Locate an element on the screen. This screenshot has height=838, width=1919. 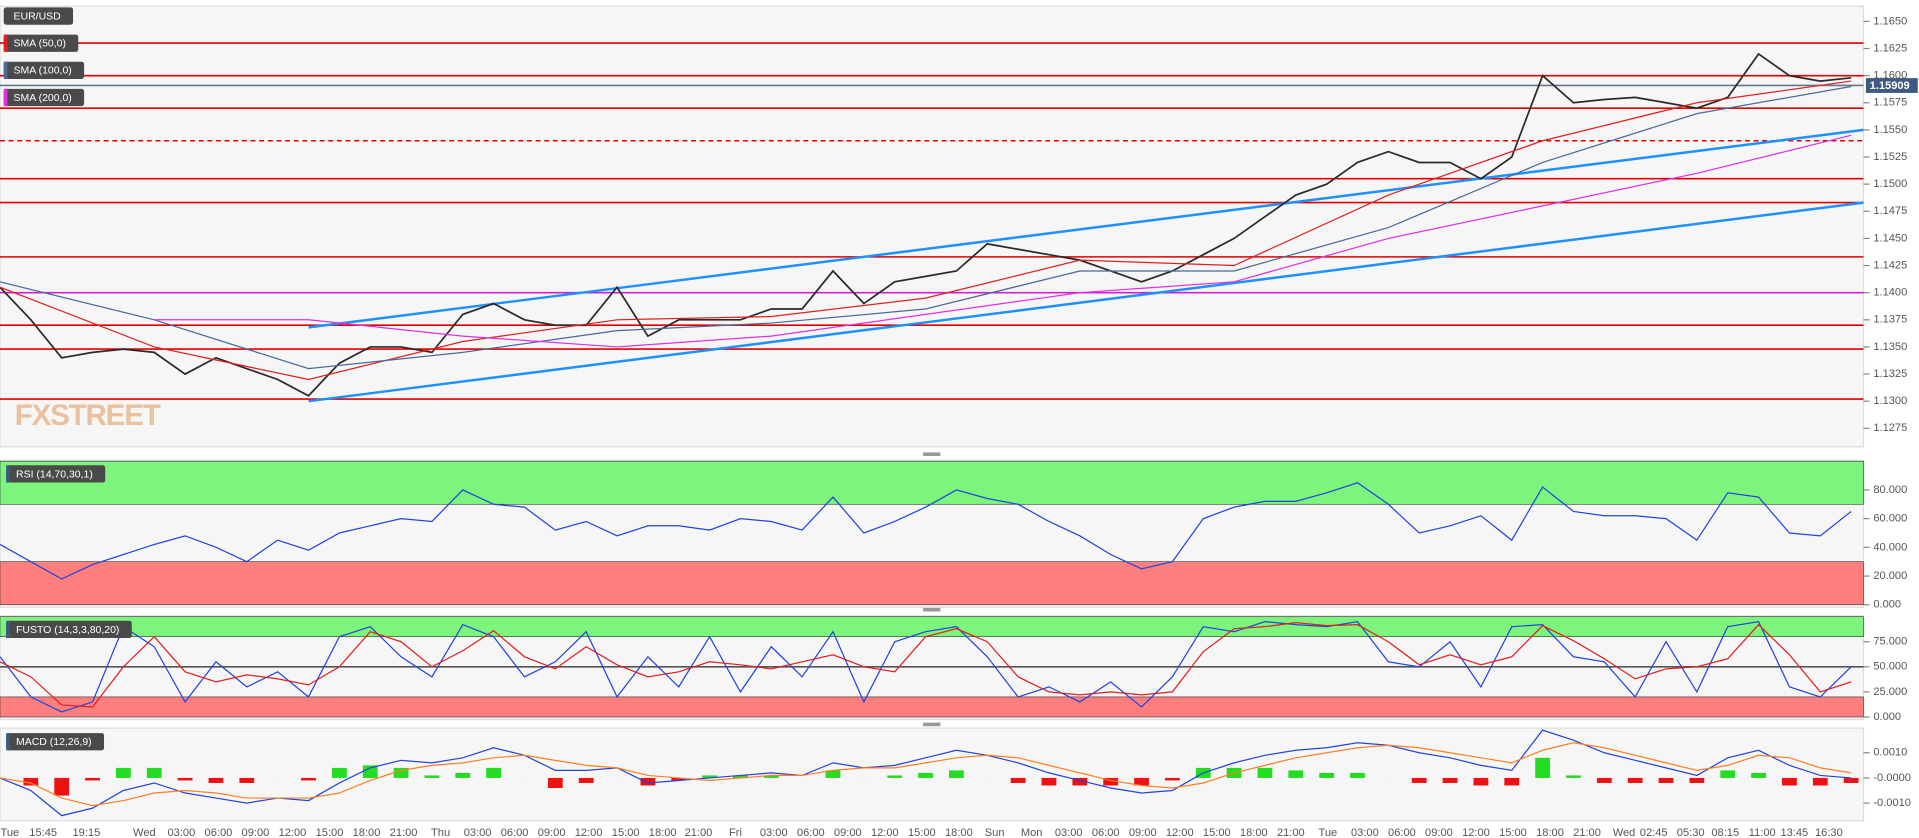
legend-label: SMA (100,0) is located at coordinates (43, 71).